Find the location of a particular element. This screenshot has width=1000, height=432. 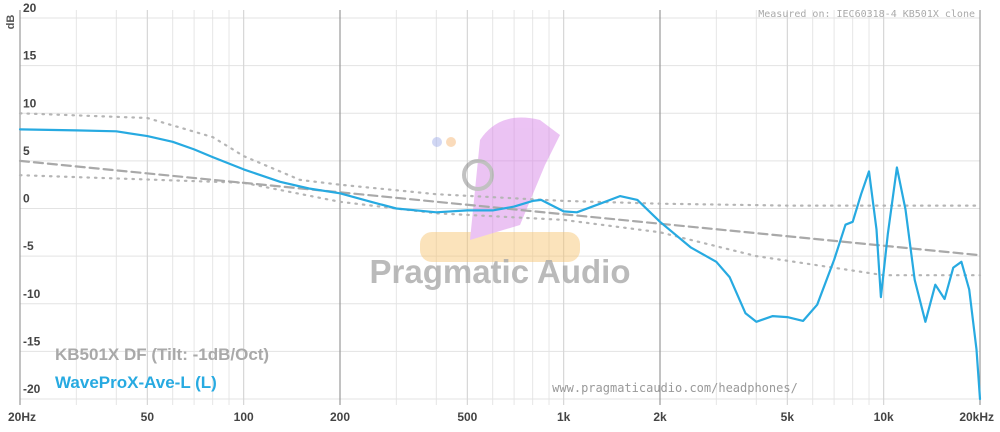

y-tick-label: 10 is located at coordinates (30, 103).